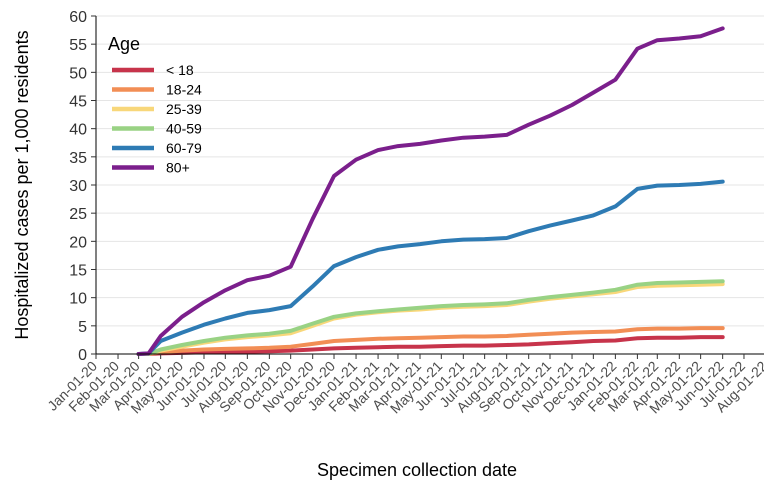 Image resolution: width=764 pixels, height=487 pixels. I want to click on legend-label: 40-59, so click(184, 129).